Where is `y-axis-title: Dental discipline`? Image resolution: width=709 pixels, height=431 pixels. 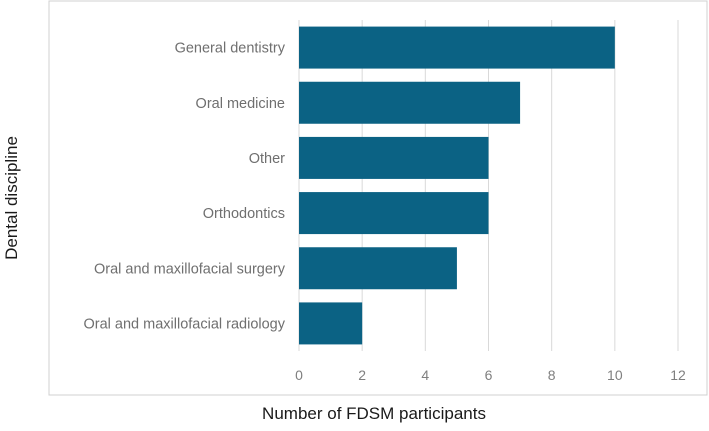
y-axis-title: Dental discipline is located at coordinates (11, 198).